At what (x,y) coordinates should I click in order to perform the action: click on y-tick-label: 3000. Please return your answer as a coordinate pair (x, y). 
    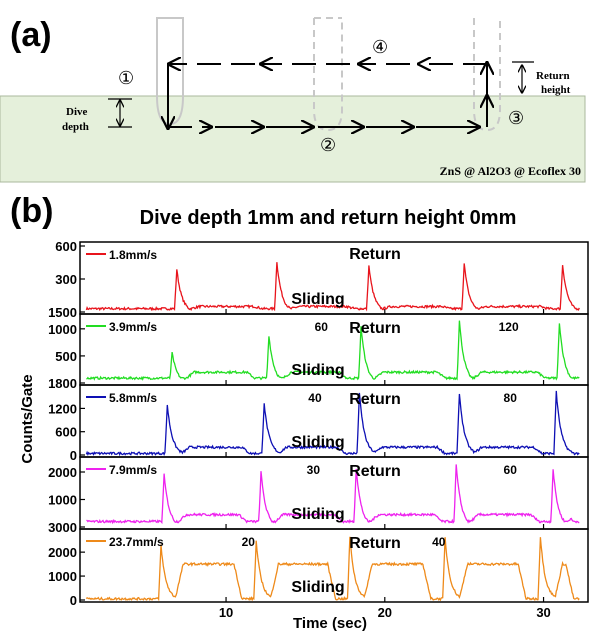
    Looking at the image, I should click on (62, 527).